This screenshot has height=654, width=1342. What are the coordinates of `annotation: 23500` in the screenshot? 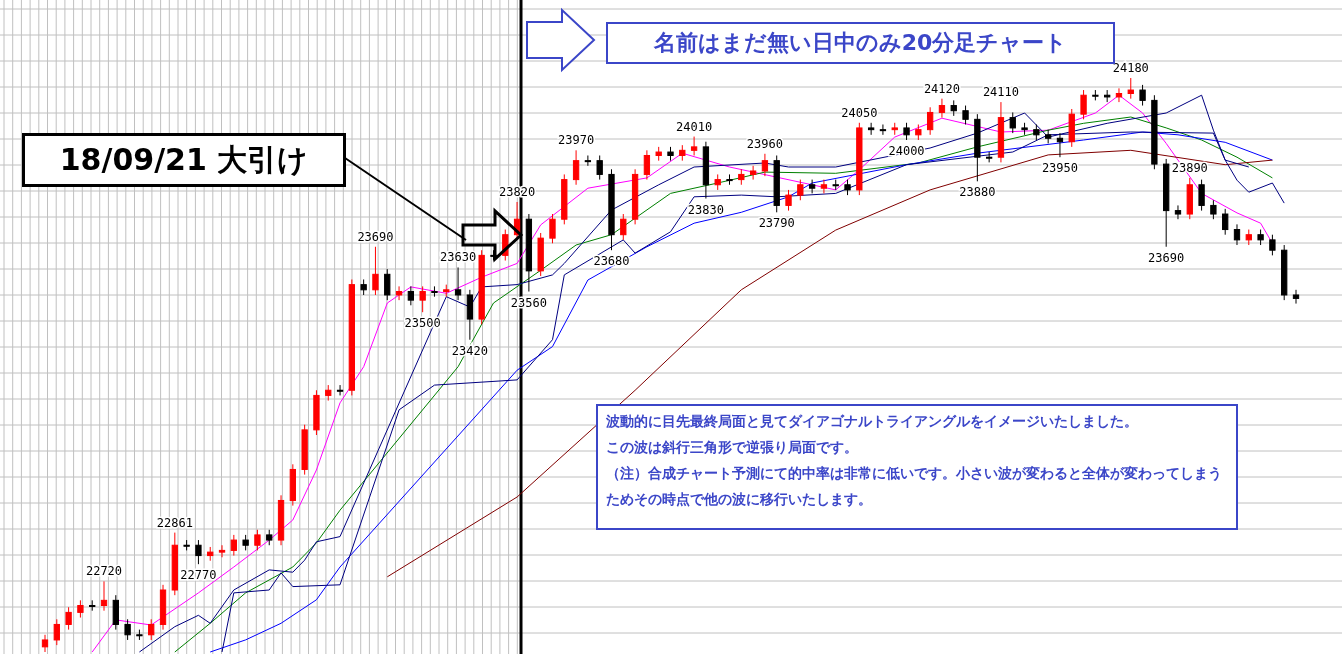 It's located at (422, 323).